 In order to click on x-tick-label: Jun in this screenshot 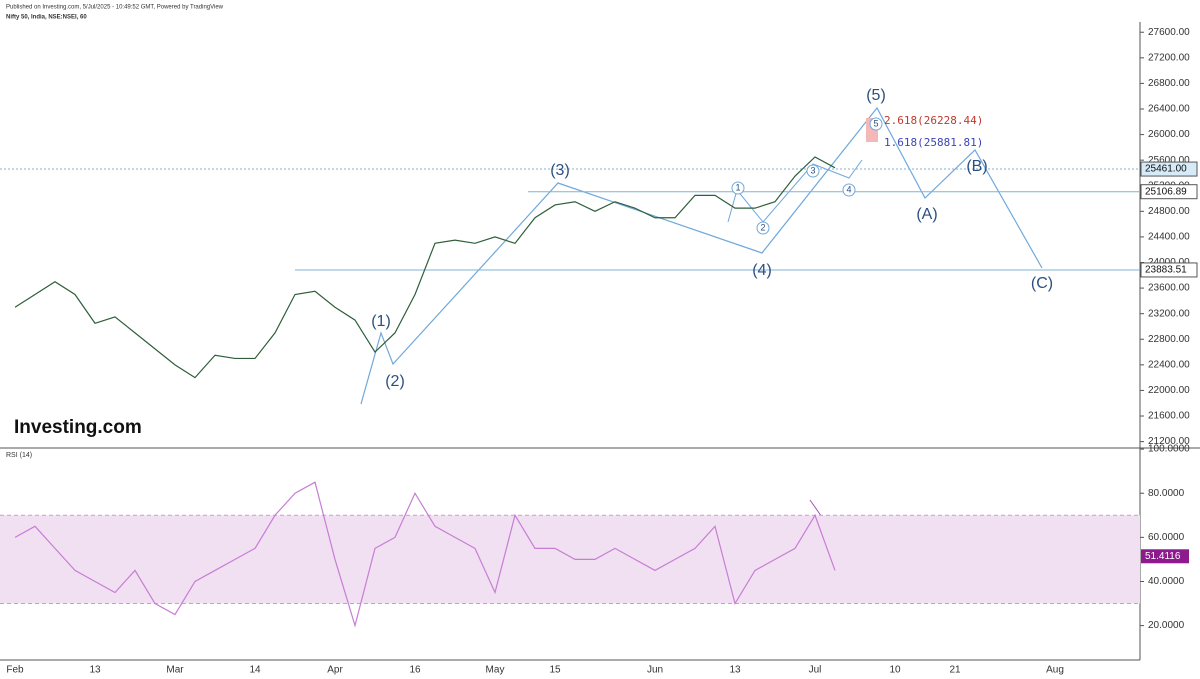, I will do `click(655, 670)`.